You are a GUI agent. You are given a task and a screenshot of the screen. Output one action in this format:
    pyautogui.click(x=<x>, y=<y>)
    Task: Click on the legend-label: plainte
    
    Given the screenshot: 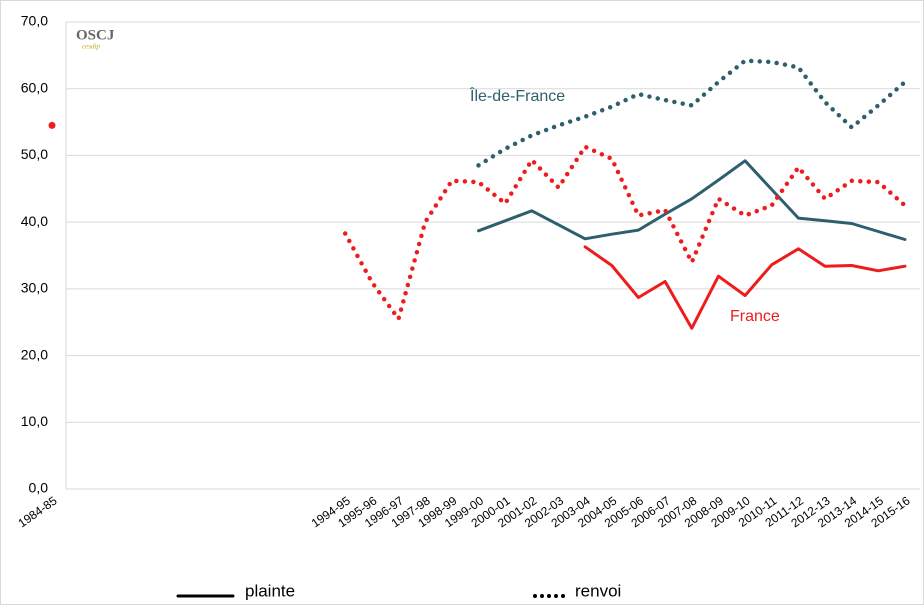 What is the action you would take?
    pyautogui.click(x=270, y=590)
    